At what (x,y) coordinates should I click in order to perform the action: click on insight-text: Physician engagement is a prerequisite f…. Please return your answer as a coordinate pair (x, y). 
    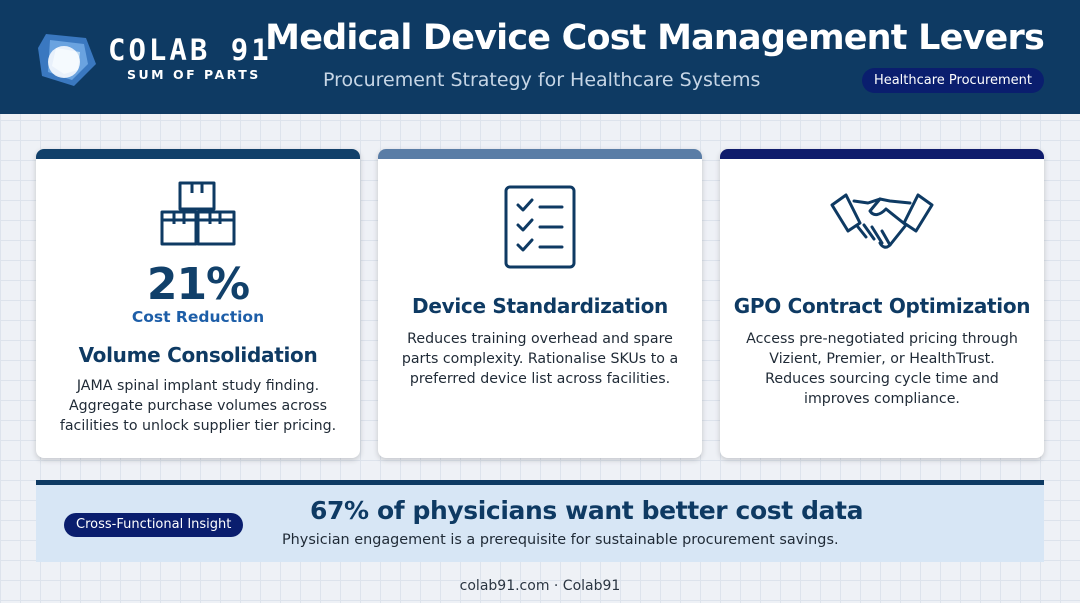
    Looking at the image, I should click on (560, 540).